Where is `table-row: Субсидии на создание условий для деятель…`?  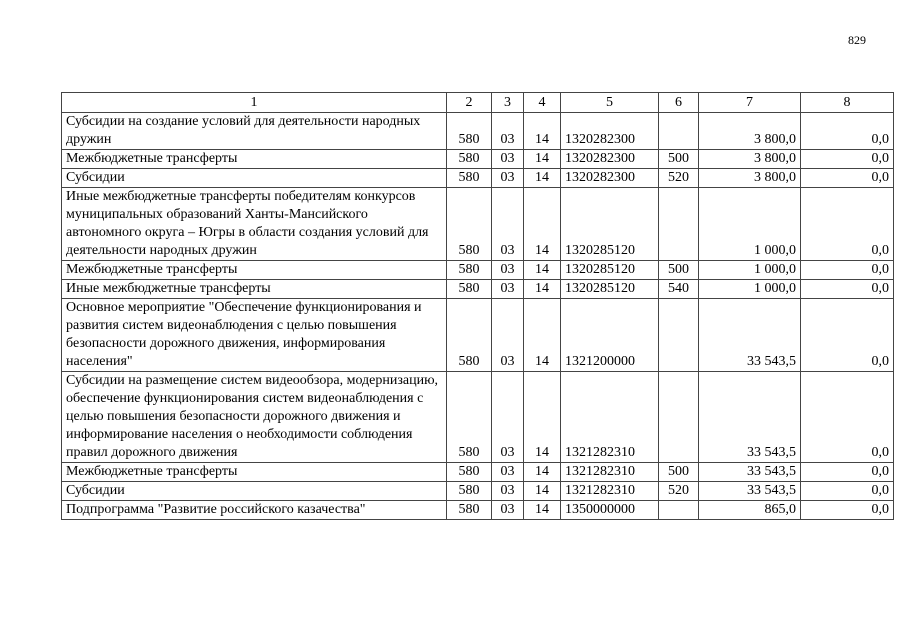 table-row: Субсидии на создание условий для деятель… is located at coordinates (477, 131).